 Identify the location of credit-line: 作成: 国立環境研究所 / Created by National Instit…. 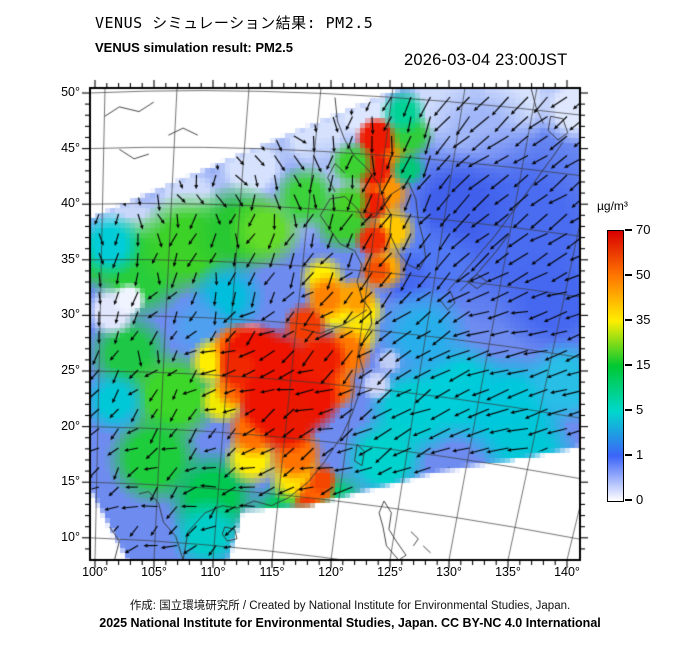
(350, 606).